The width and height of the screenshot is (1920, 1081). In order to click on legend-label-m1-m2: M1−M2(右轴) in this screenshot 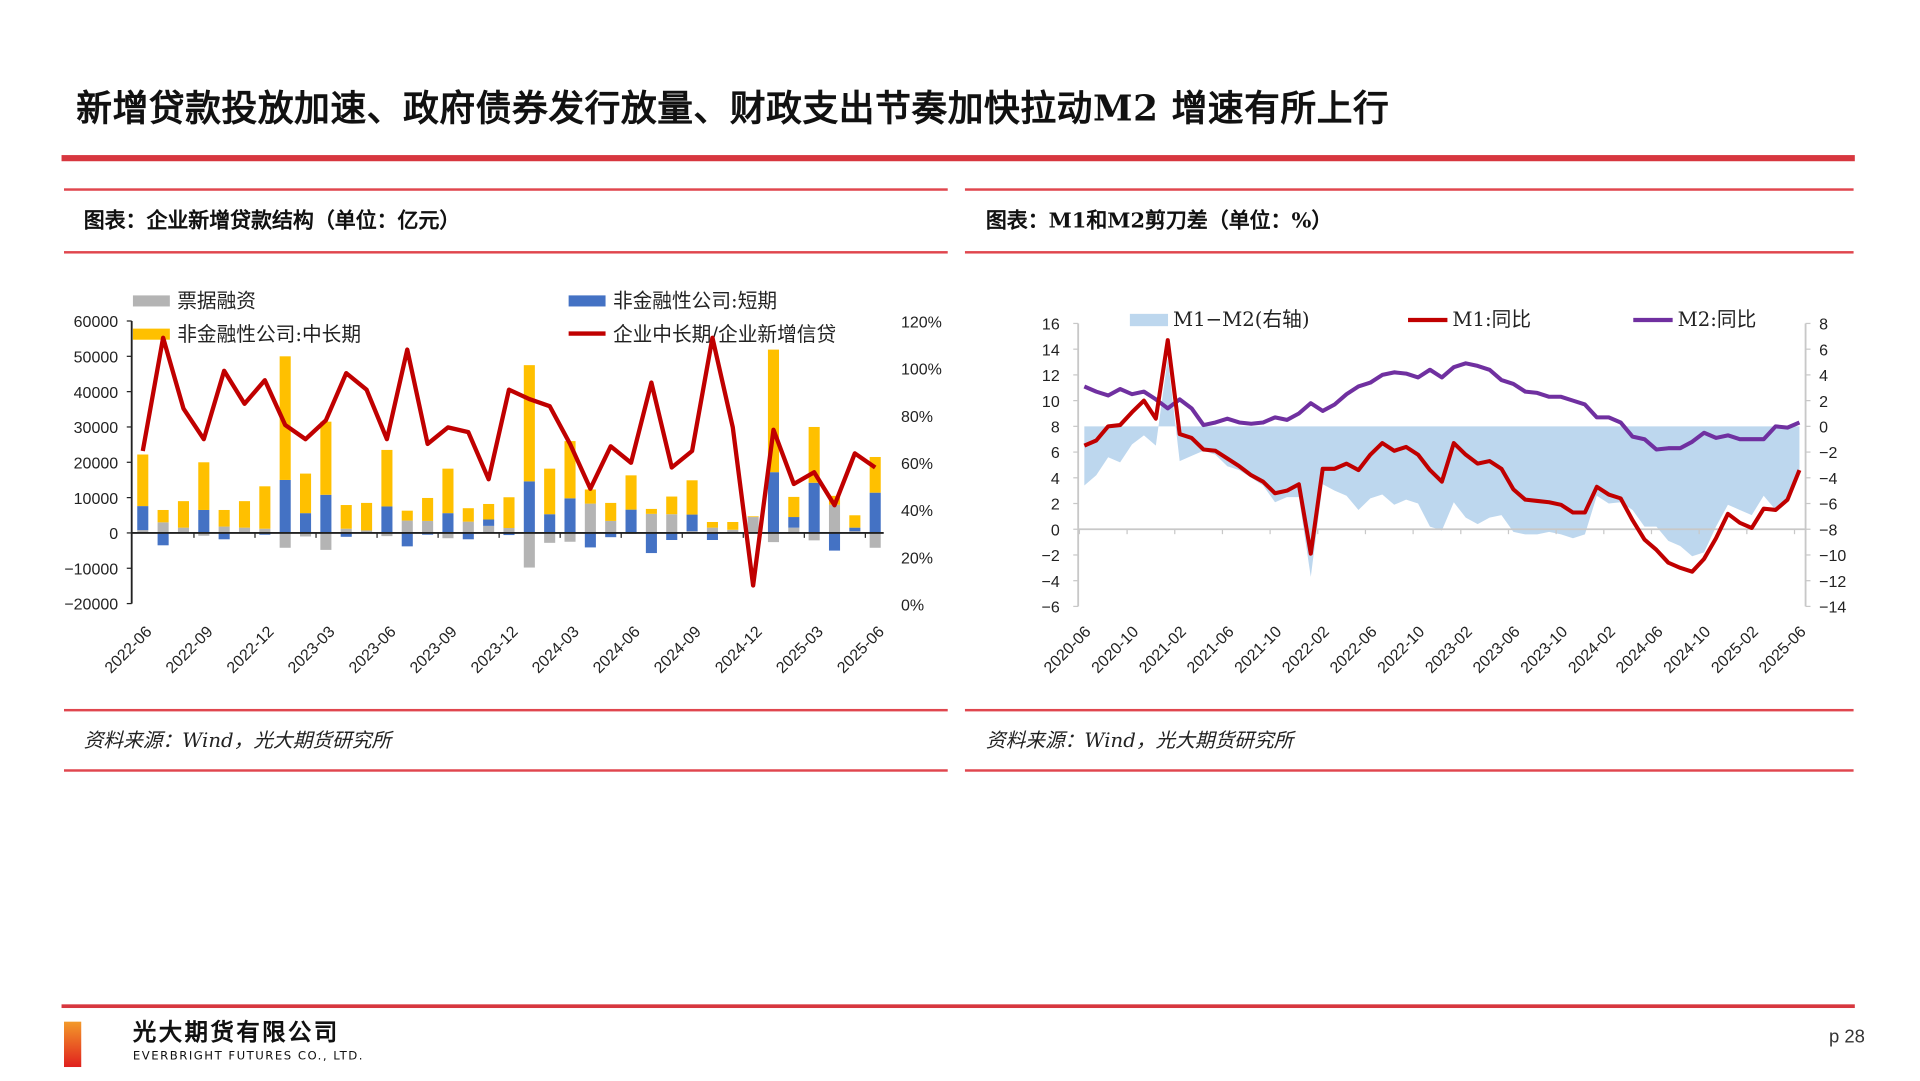, I will do `click(1241, 319)`.